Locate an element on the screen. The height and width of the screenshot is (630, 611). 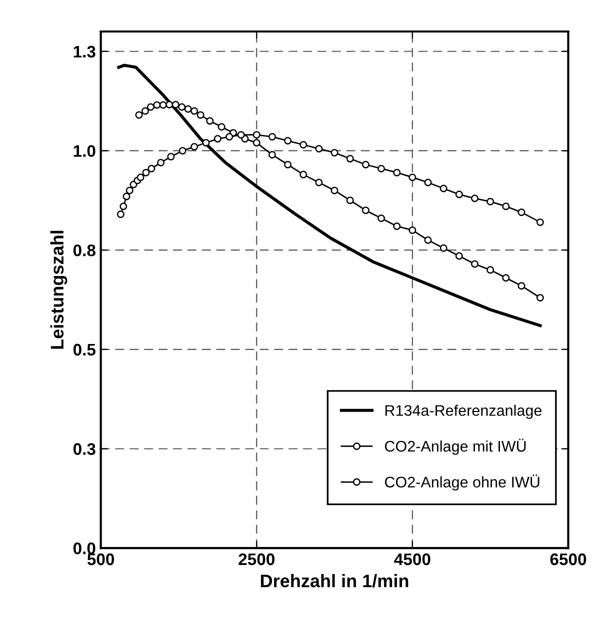
x-tick-label: 500 is located at coordinates (100, 559).